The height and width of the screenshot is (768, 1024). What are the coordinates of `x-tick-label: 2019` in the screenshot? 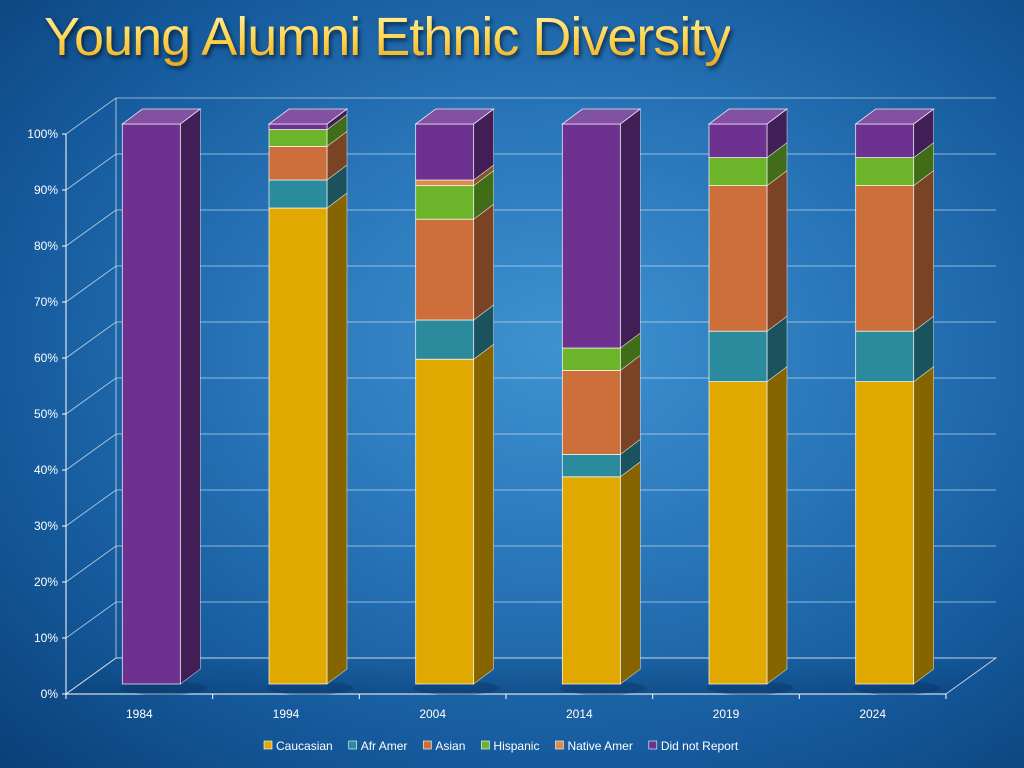 It's located at (726, 714).